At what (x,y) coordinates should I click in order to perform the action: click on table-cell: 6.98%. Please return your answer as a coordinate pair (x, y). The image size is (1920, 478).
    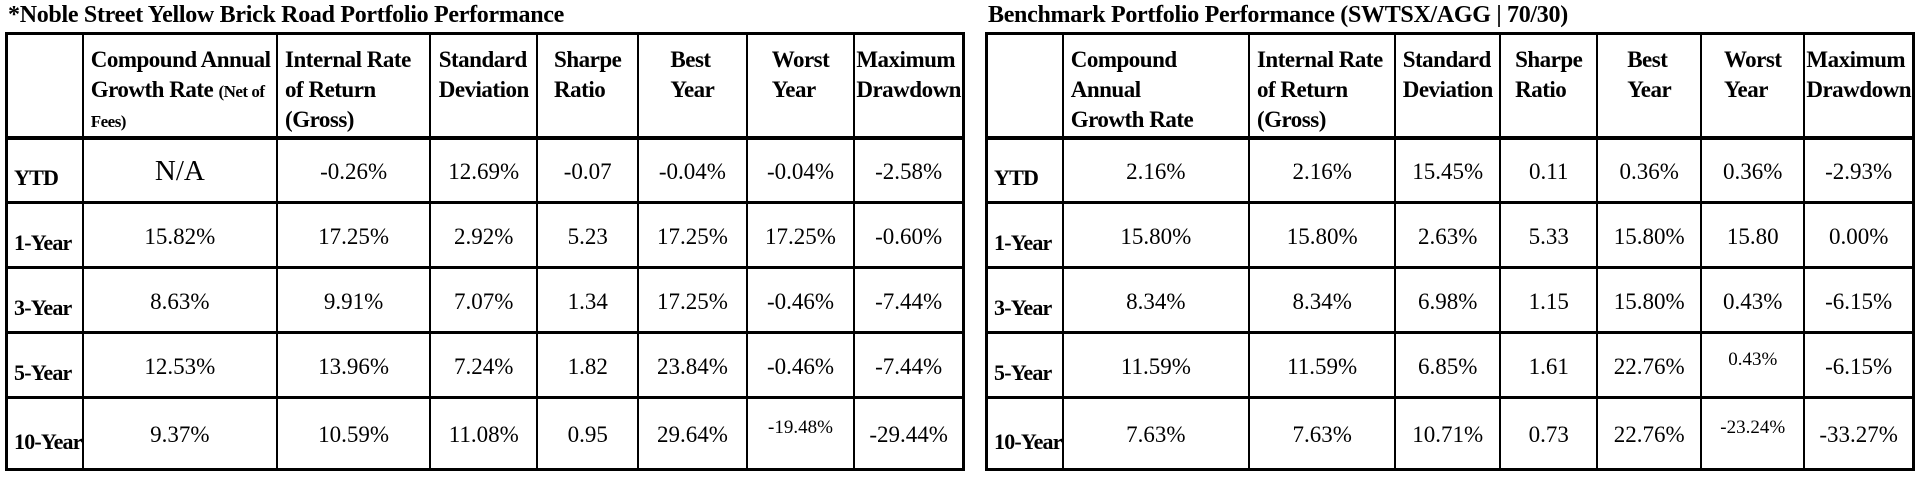
    Looking at the image, I should click on (1448, 300).